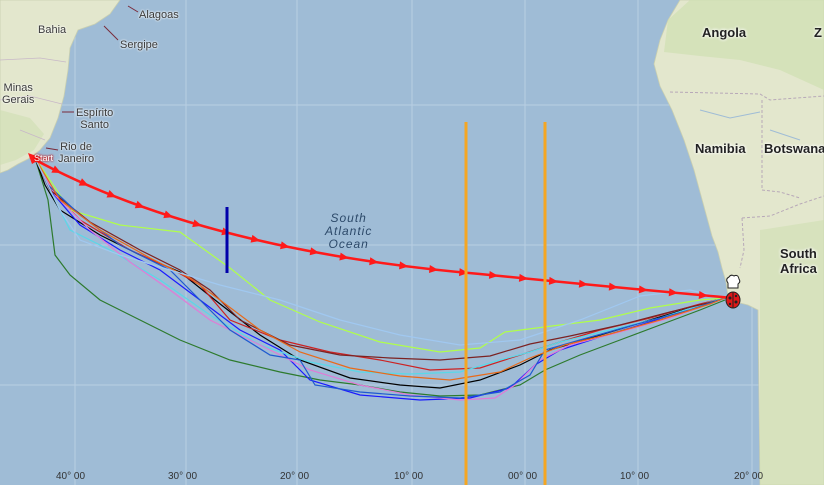  Describe the element at coordinates (52, 30) in the screenshot. I see `city-label-bahia: Bahia` at that location.